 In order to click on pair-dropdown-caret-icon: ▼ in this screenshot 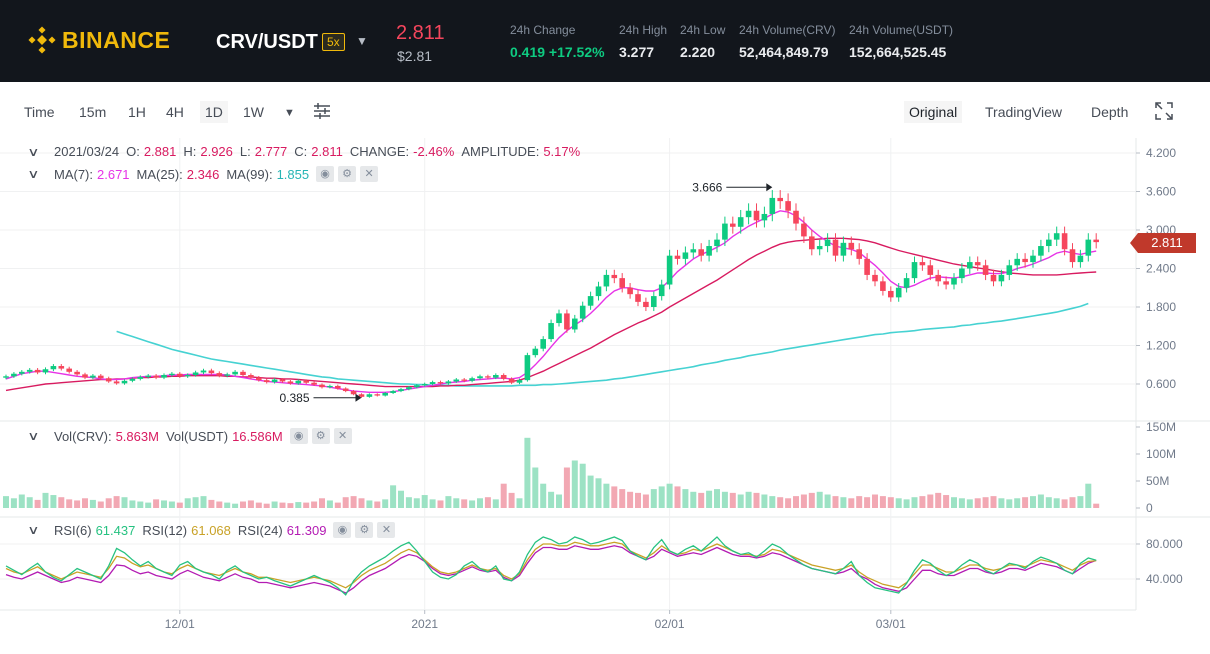, I will do `click(362, 41)`.